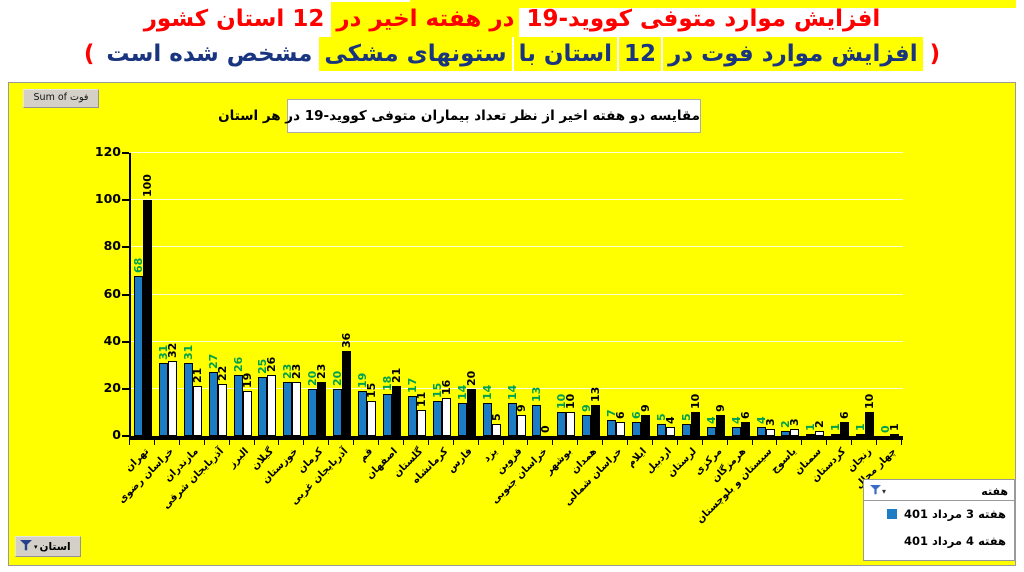 Image resolution: width=1024 pixels, height=572 pixels. Describe the element at coordinates (892, 514) in the screenshot. I see `legend-marker-week3` at that location.